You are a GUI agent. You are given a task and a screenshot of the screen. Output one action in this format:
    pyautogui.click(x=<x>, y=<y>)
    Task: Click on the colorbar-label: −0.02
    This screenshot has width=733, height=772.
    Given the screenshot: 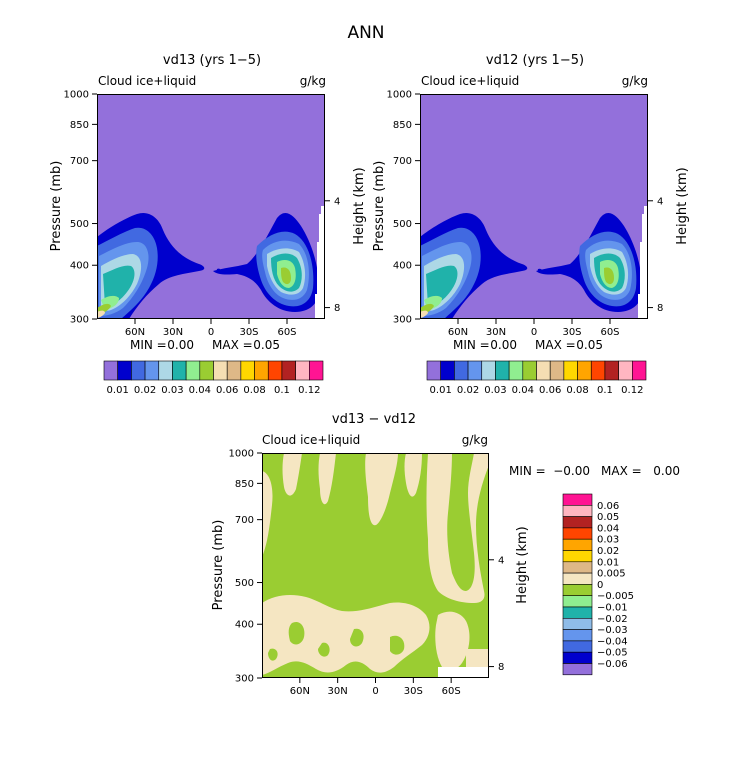 What is the action you would take?
    pyautogui.click(x=612, y=619)
    